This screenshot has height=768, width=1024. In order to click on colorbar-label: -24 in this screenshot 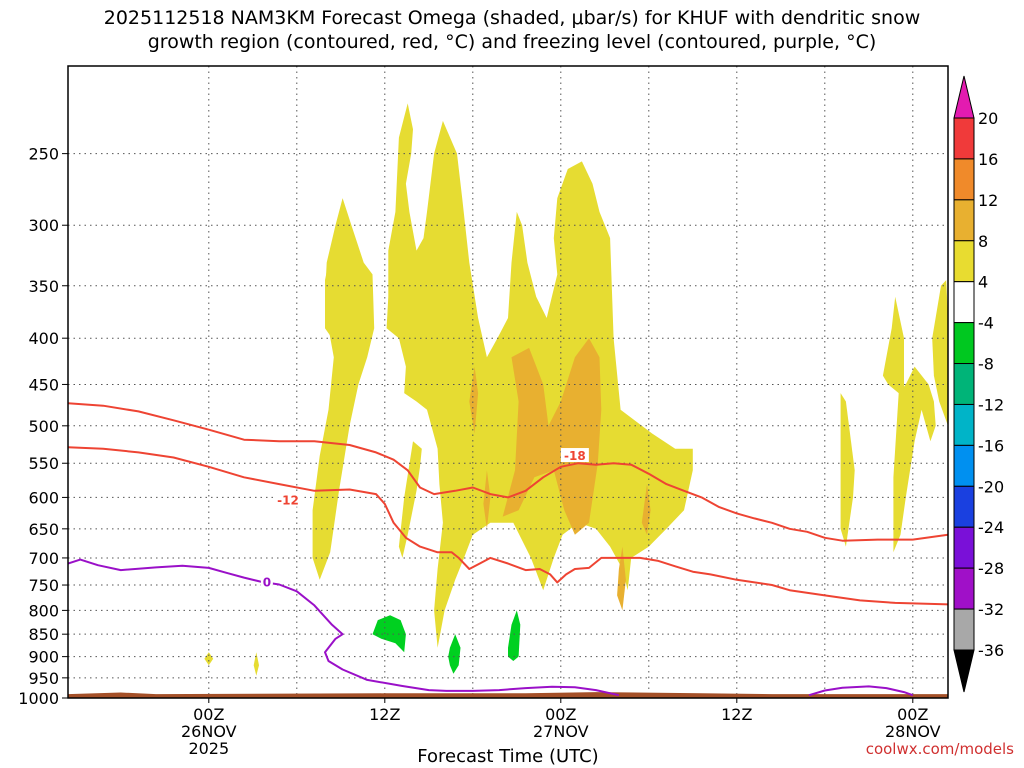, I will do `click(991, 527)`.